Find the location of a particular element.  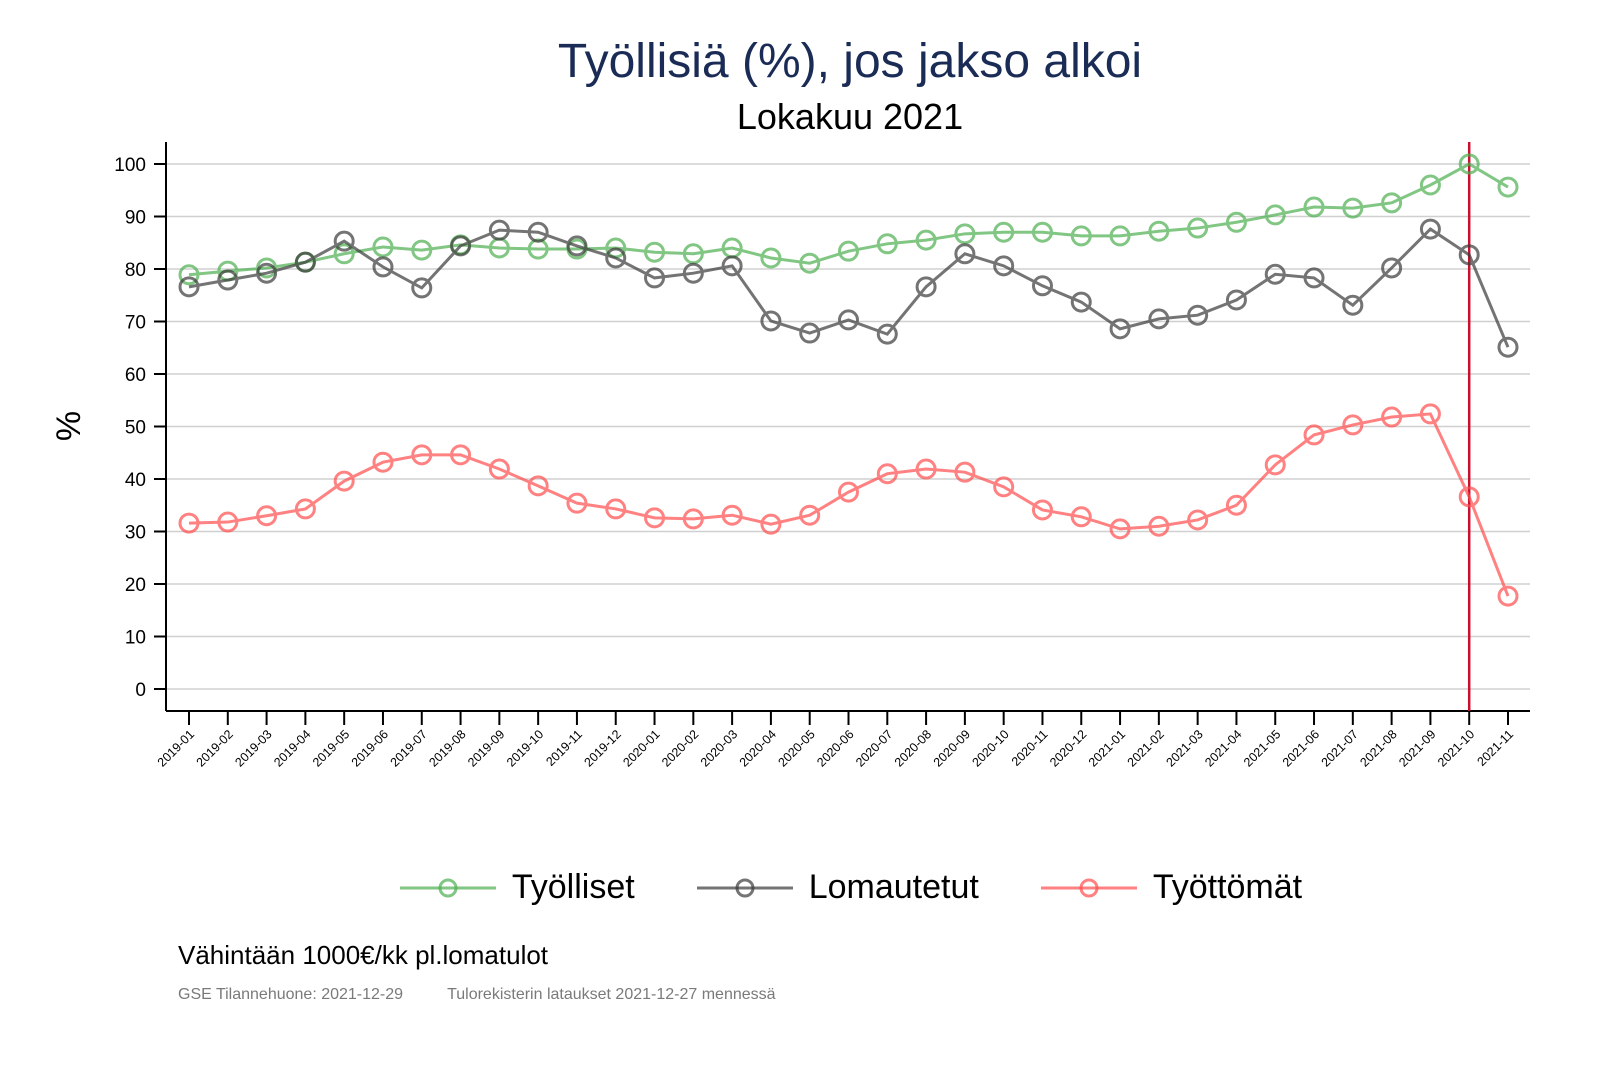

x-tick-label: 2019-11 is located at coordinates (564, 748).